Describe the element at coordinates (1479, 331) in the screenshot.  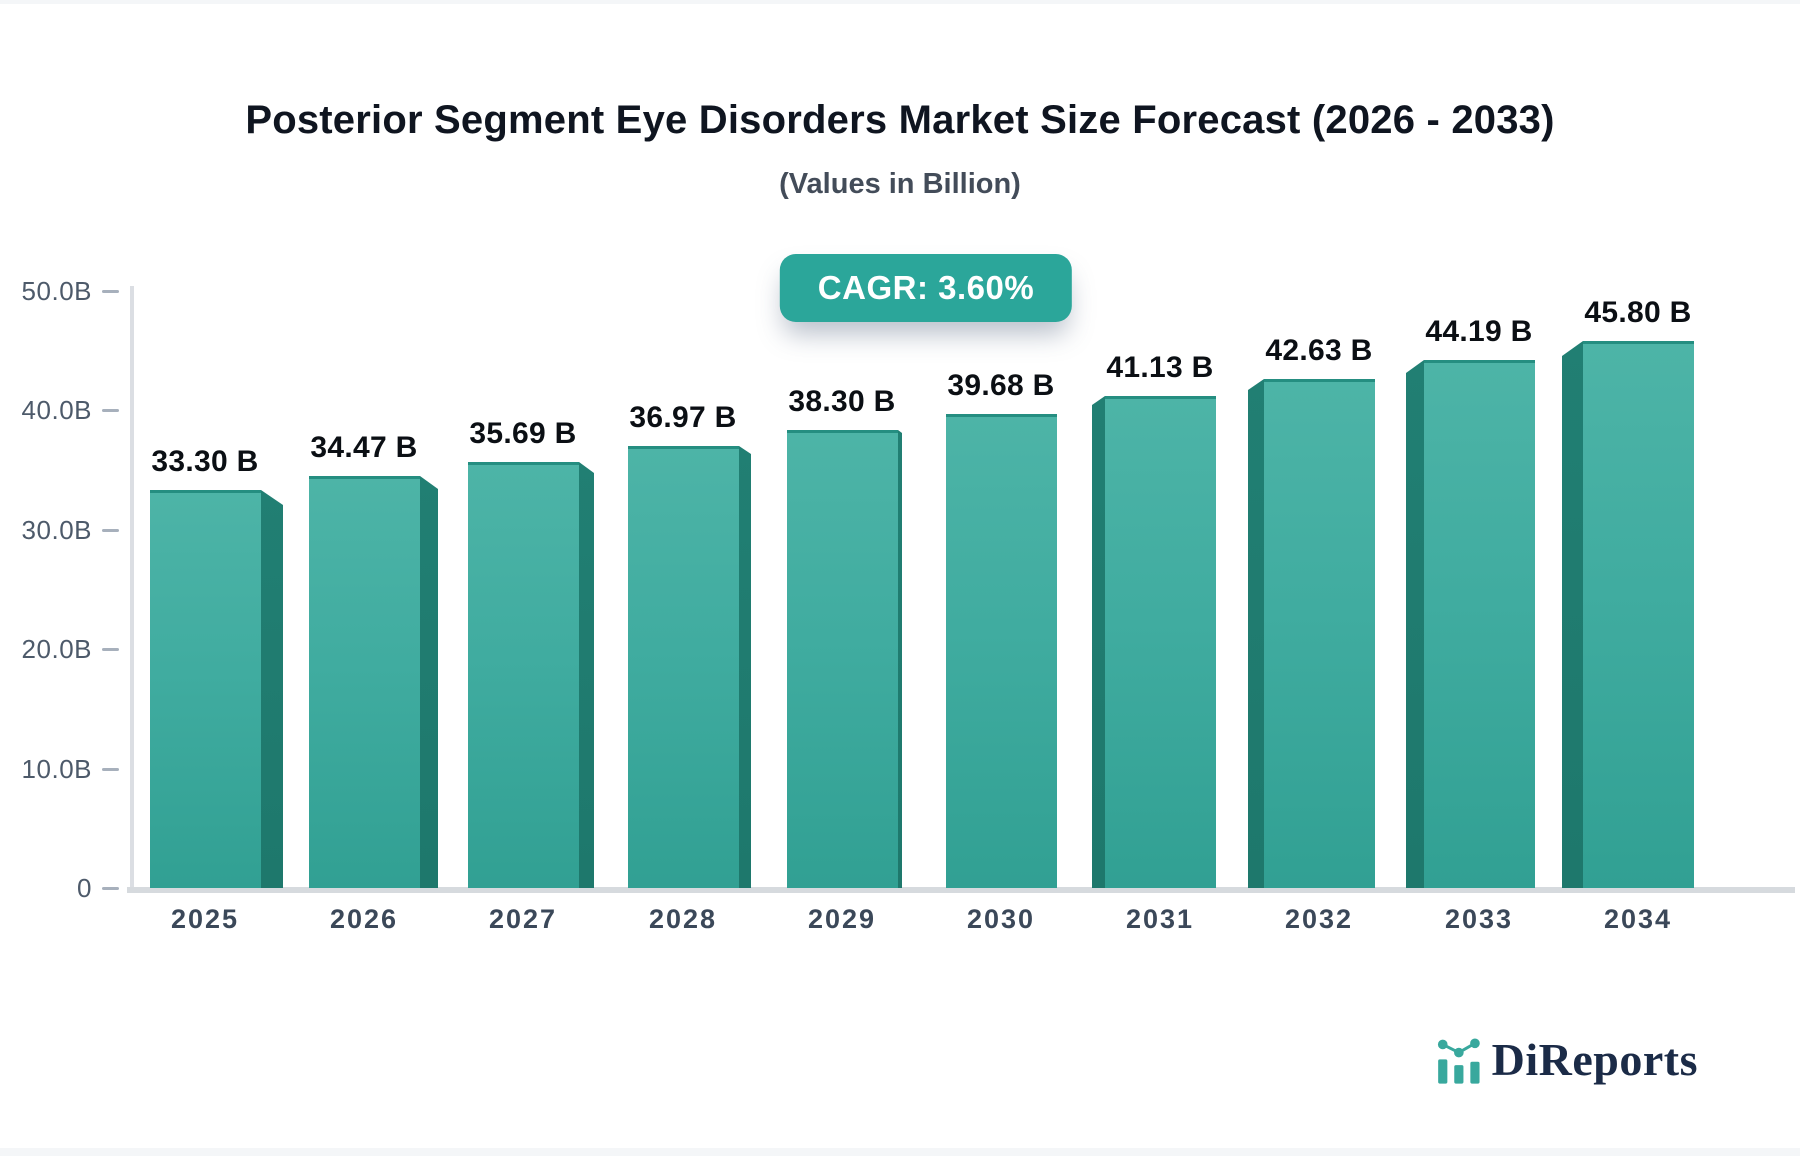
I see `bar-value-label: 44.19 B` at that location.